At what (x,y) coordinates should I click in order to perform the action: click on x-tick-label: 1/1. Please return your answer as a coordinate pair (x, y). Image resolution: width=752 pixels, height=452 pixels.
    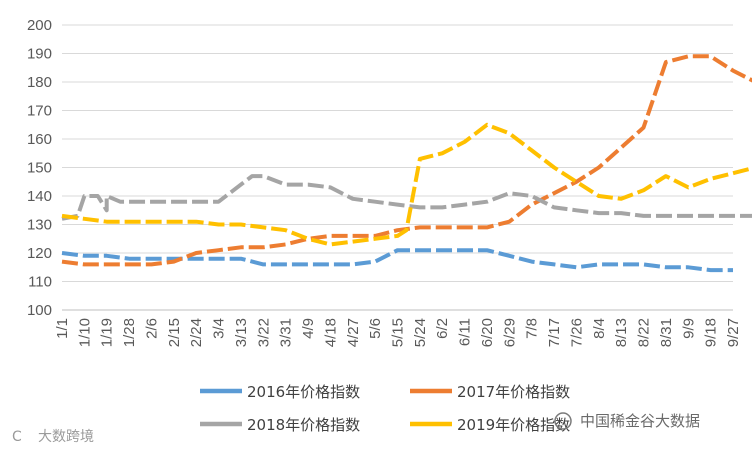
    Looking at the image, I should click on (62, 328).